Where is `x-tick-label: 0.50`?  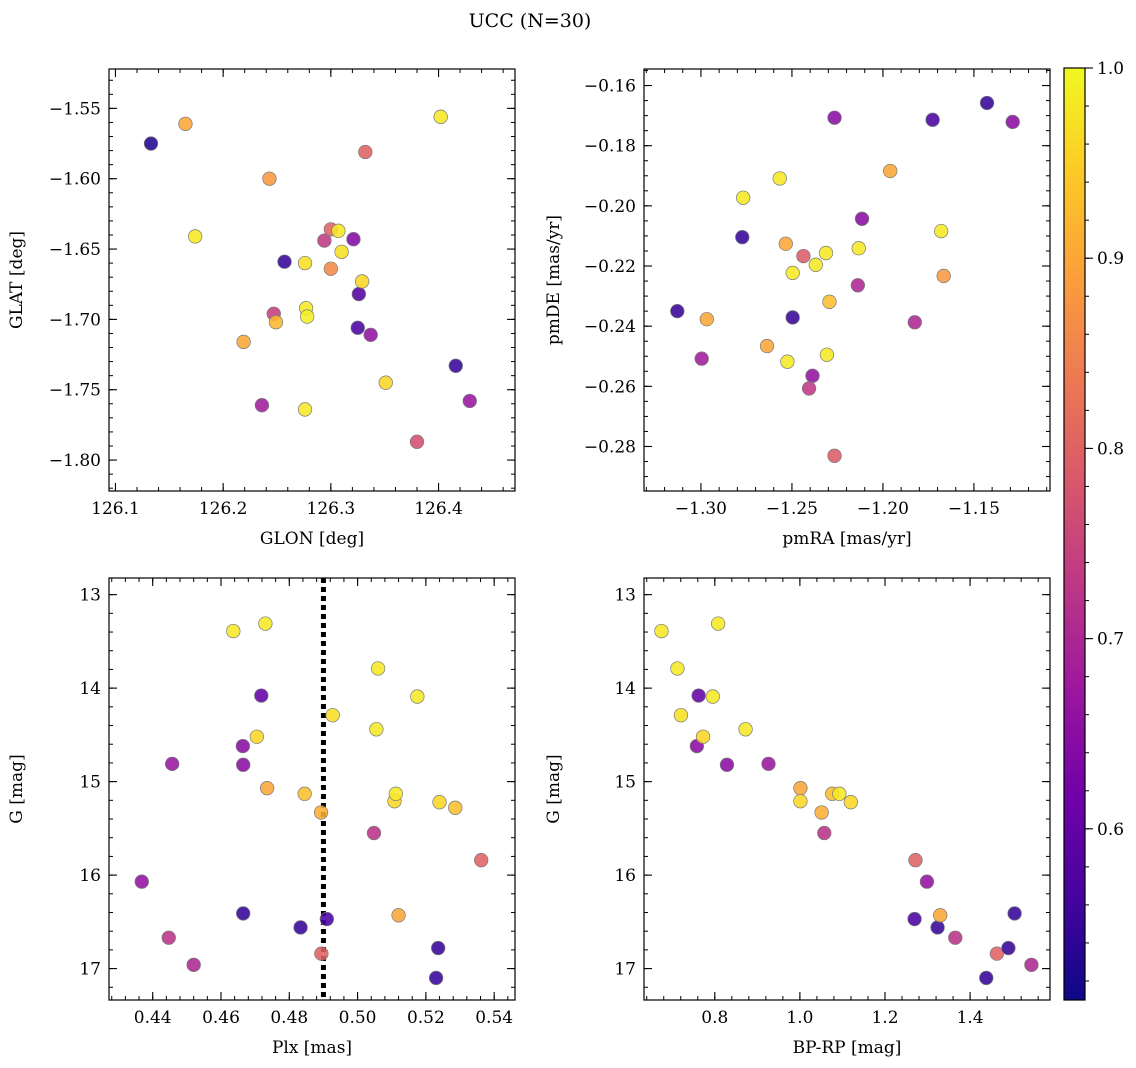 x-tick-label: 0.50 is located at coordinates (358, 1018).